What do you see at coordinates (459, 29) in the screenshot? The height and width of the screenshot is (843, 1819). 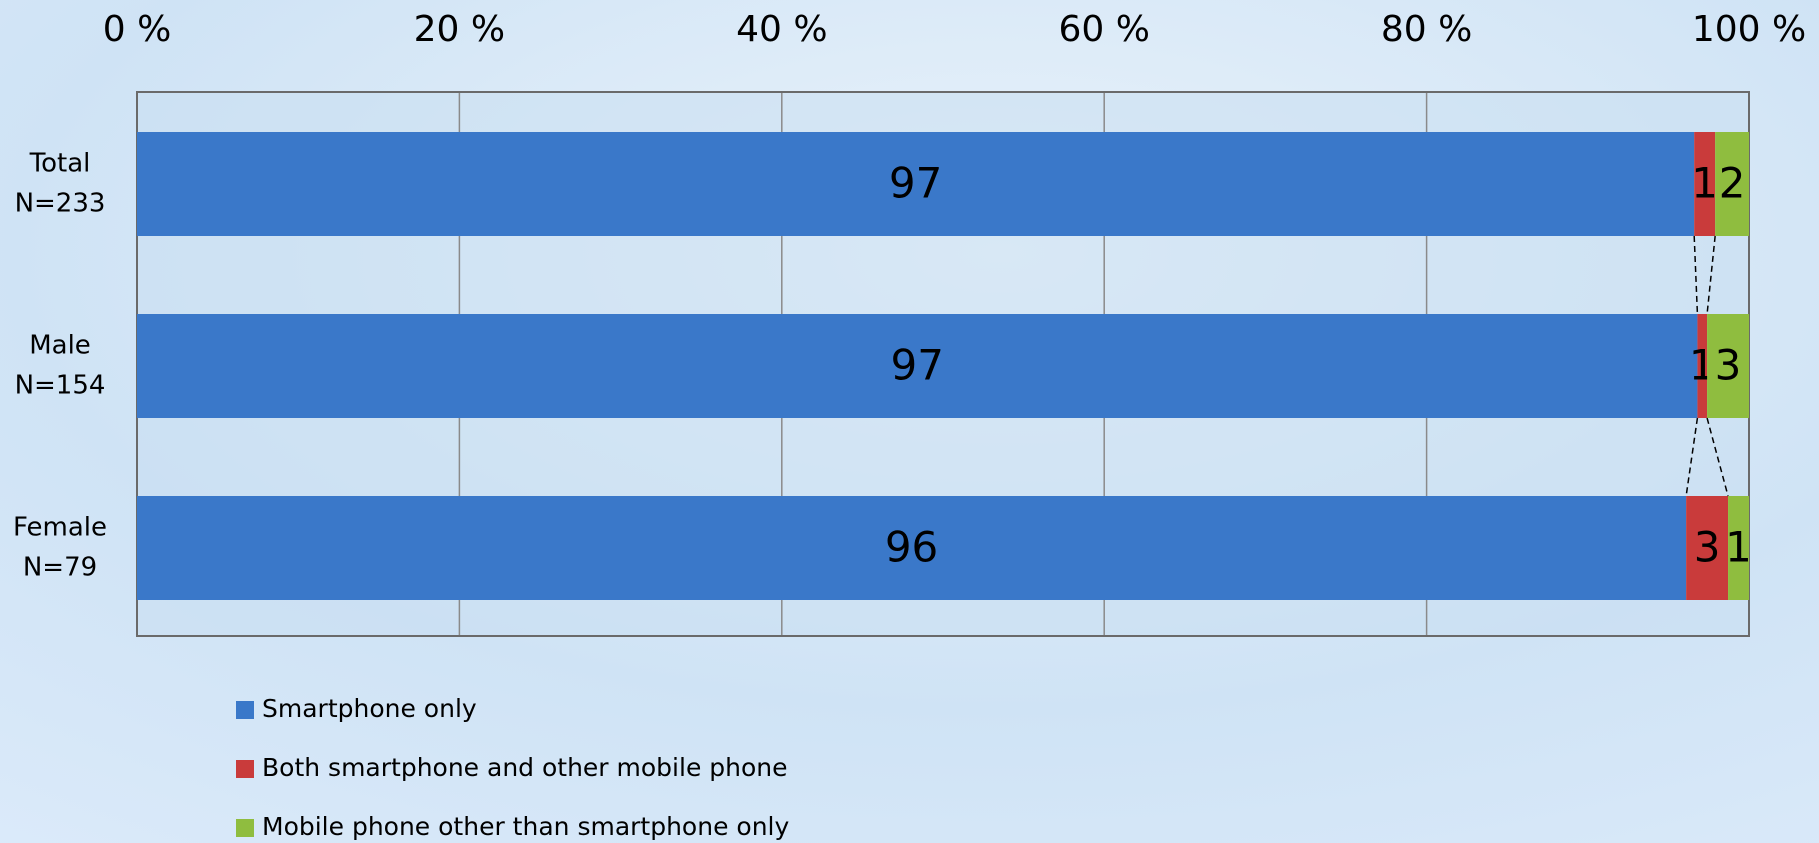 I see `x-tick-label: 20 %` at bounding box center [459, 29].